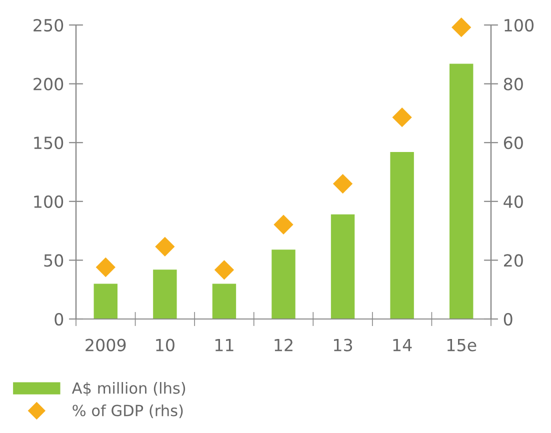 This screenshot has width=551, height=433. I want to click on y2-tick-label: 0, so click(508, 319).